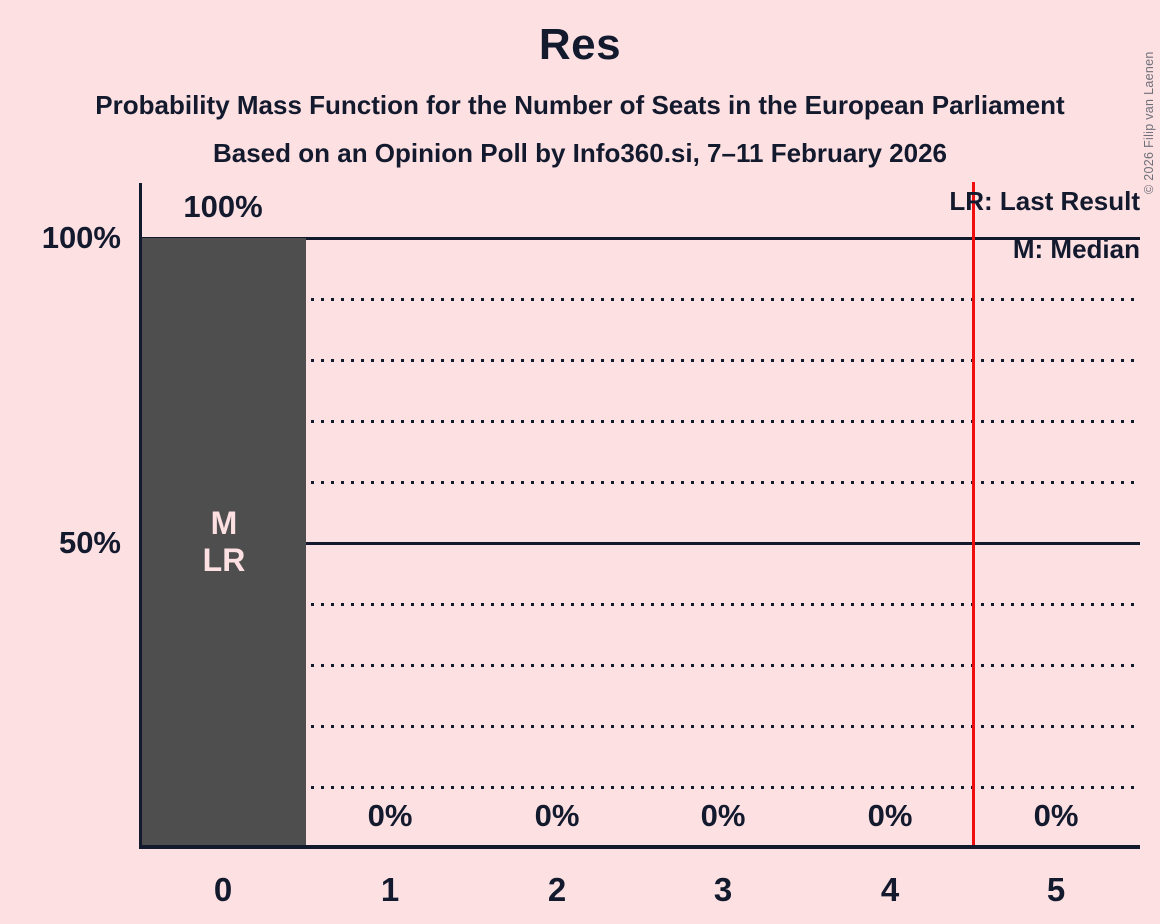  I want to click on gridline-80pct, so click(640, 360).